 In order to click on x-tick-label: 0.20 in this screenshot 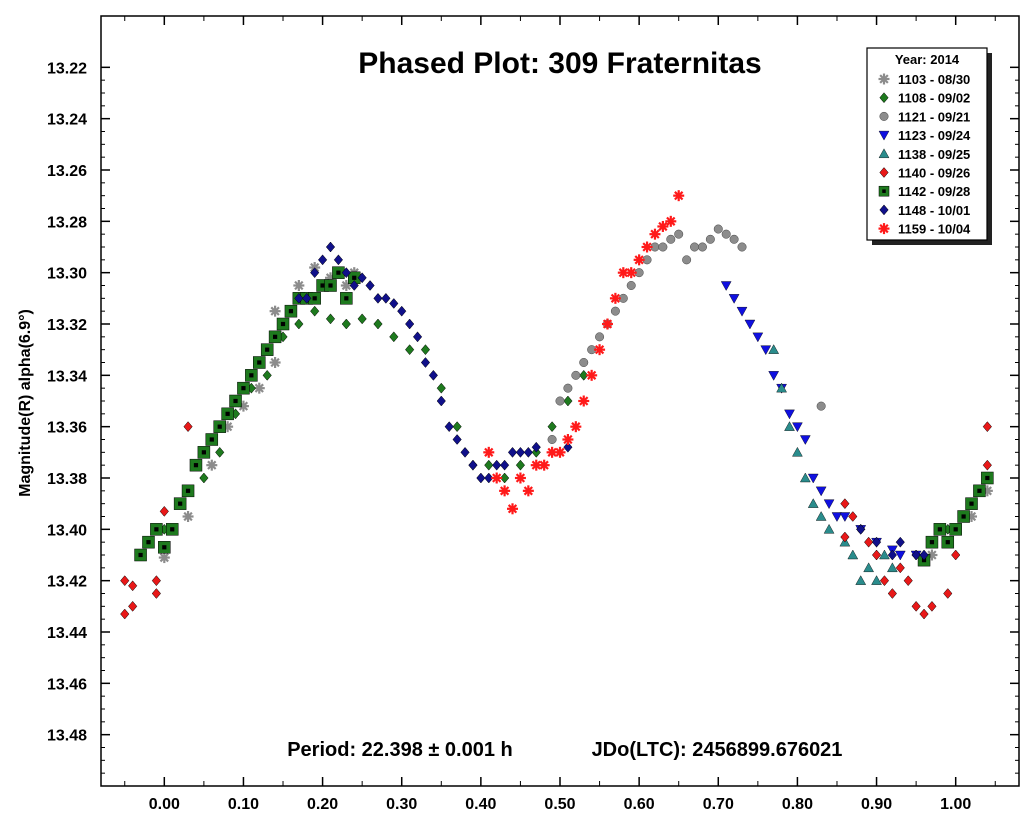, I will do `click(322, 804)`.